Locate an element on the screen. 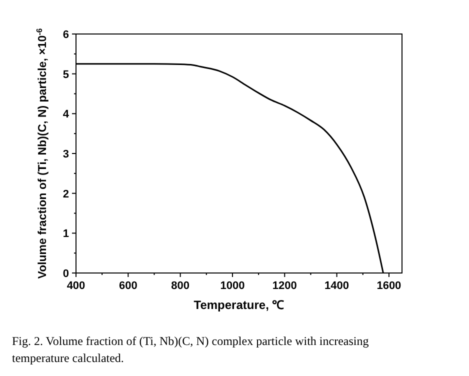  y-tick-label: 2 is located at coordinates (65, 194).